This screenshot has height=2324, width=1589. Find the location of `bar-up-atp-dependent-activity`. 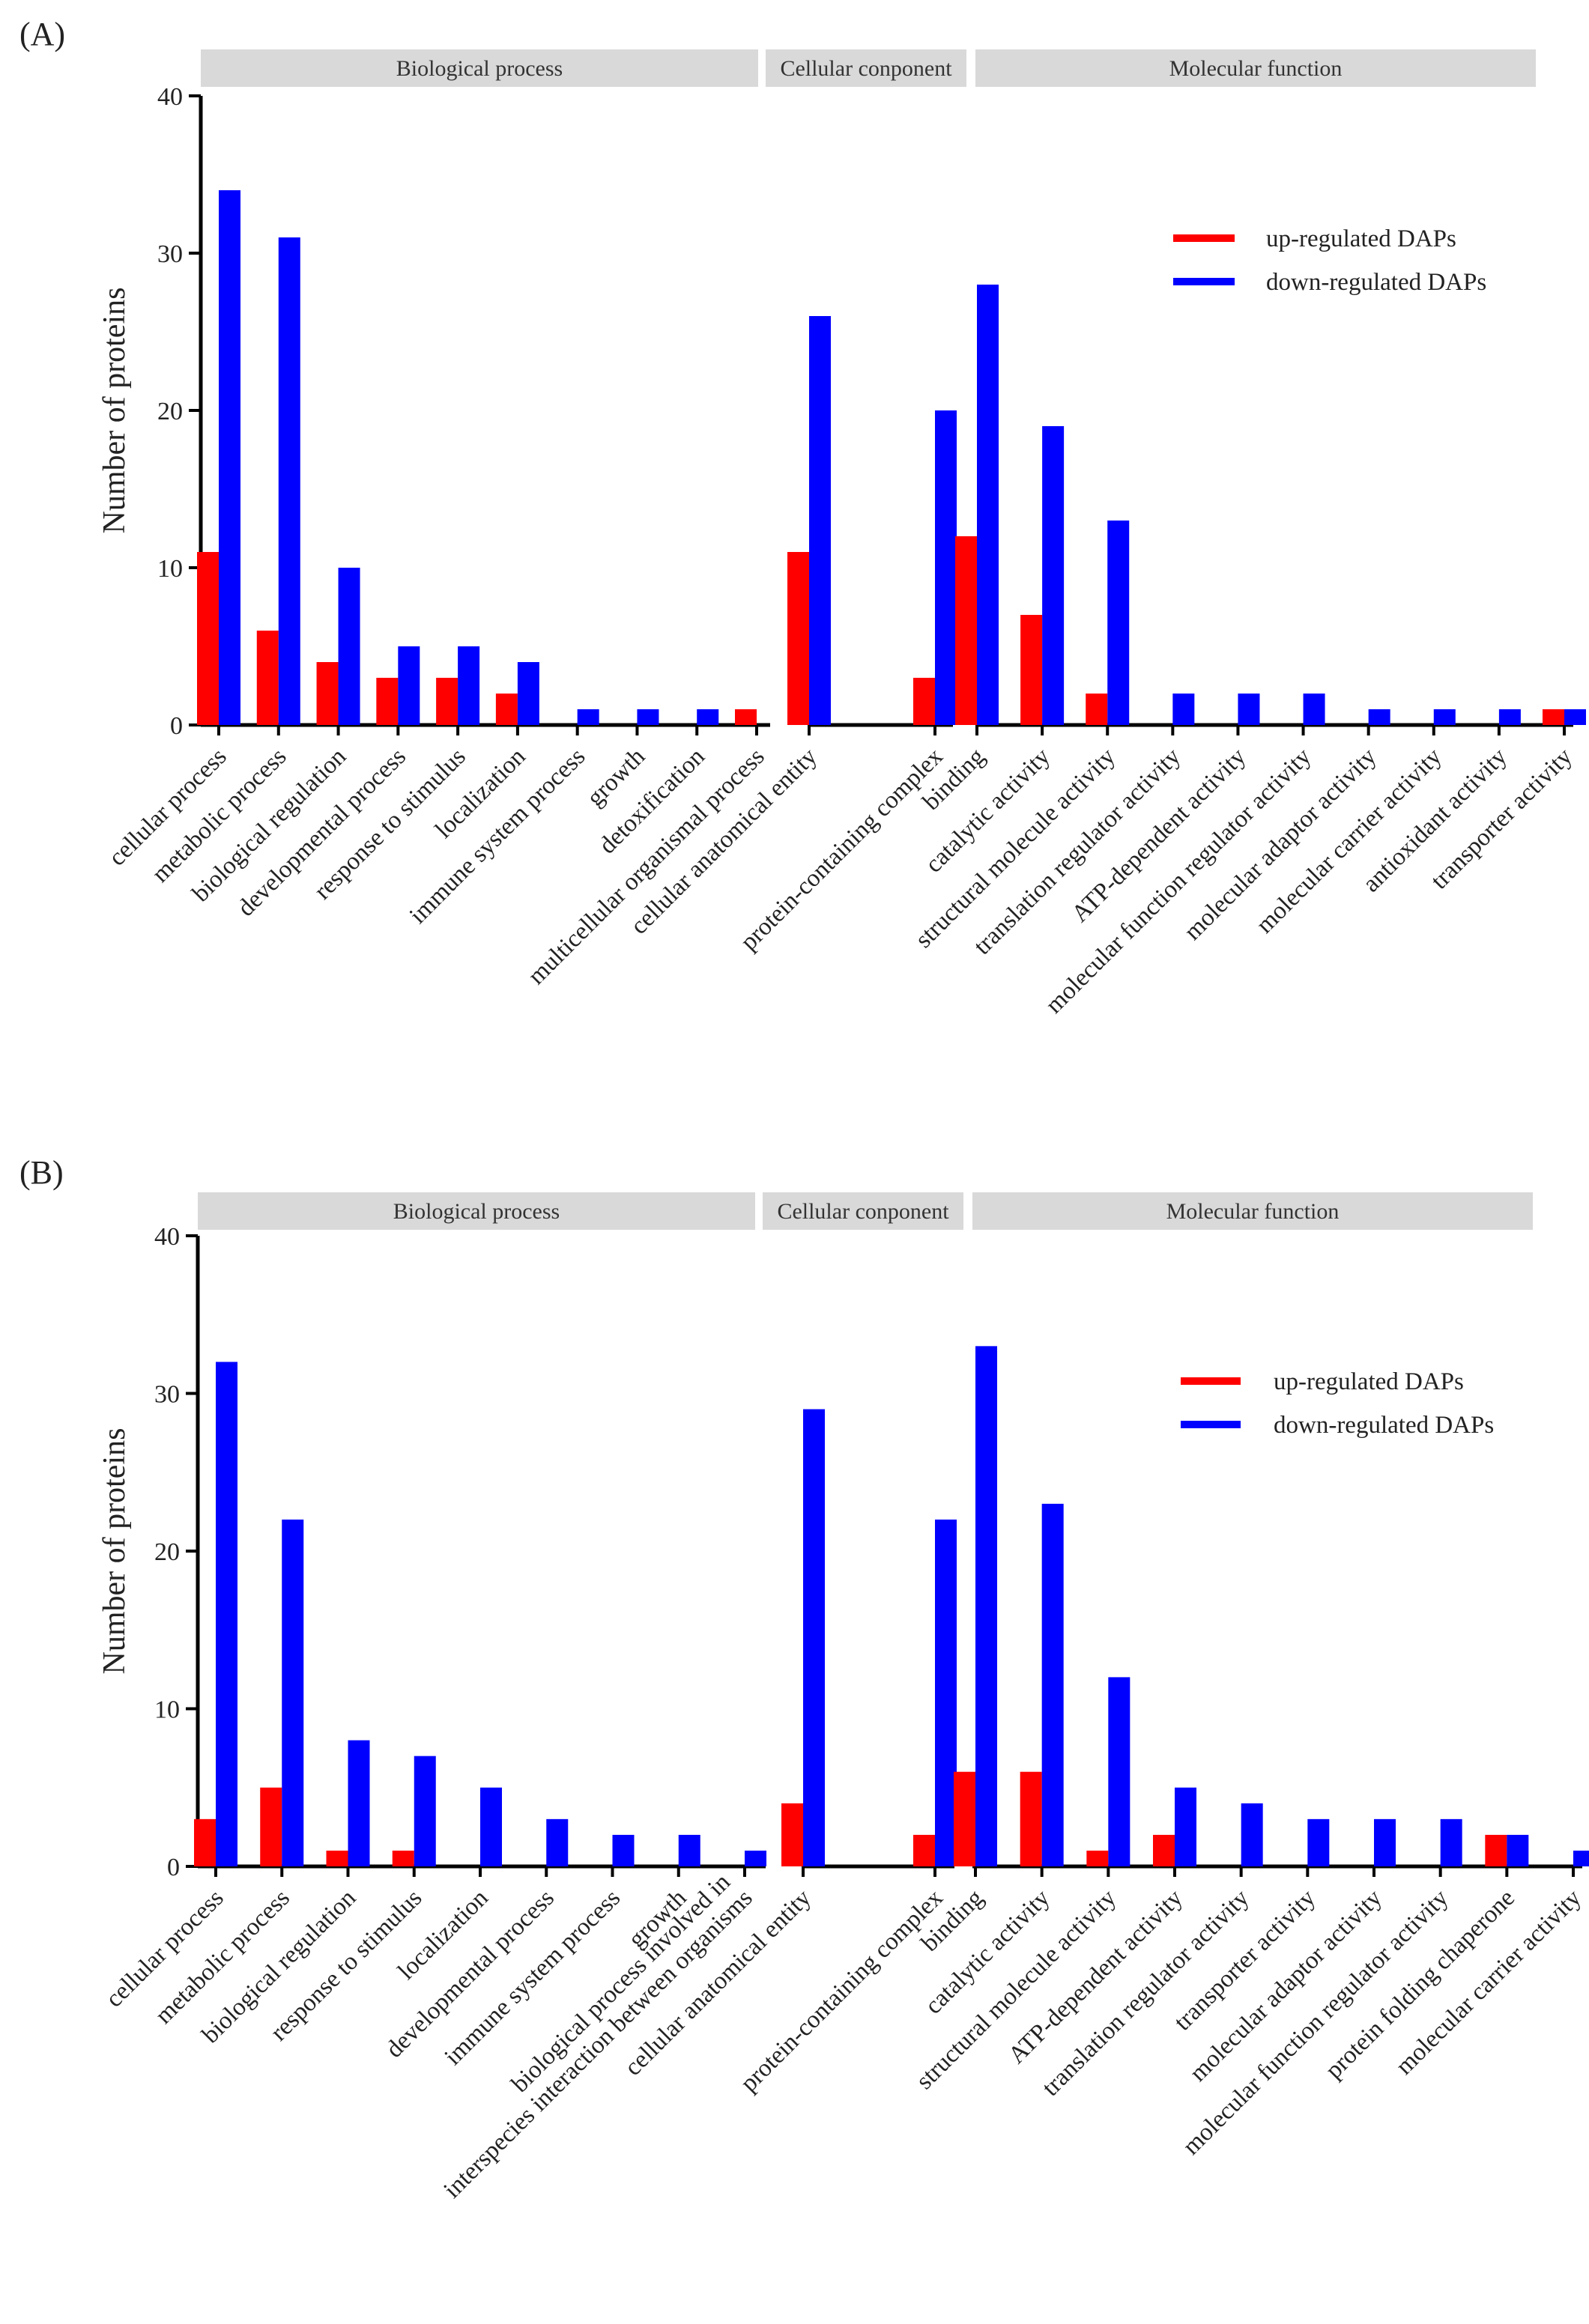

bar-up-atp-dependent-activity is located at coordinates (1164, 1850).